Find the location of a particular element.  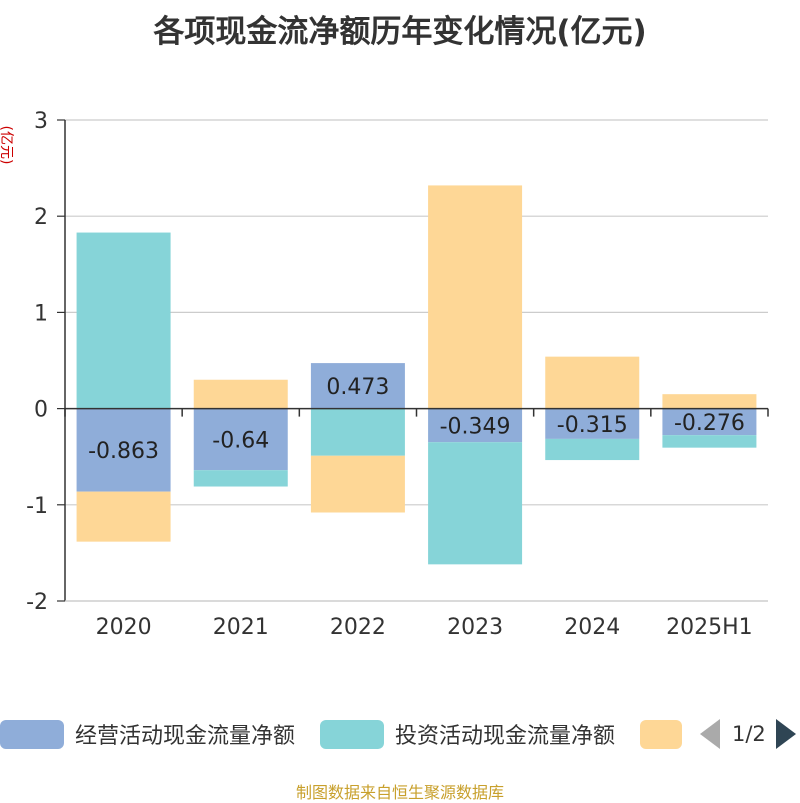

x-tick-label: 2021 is located at coordinates (241, 627).